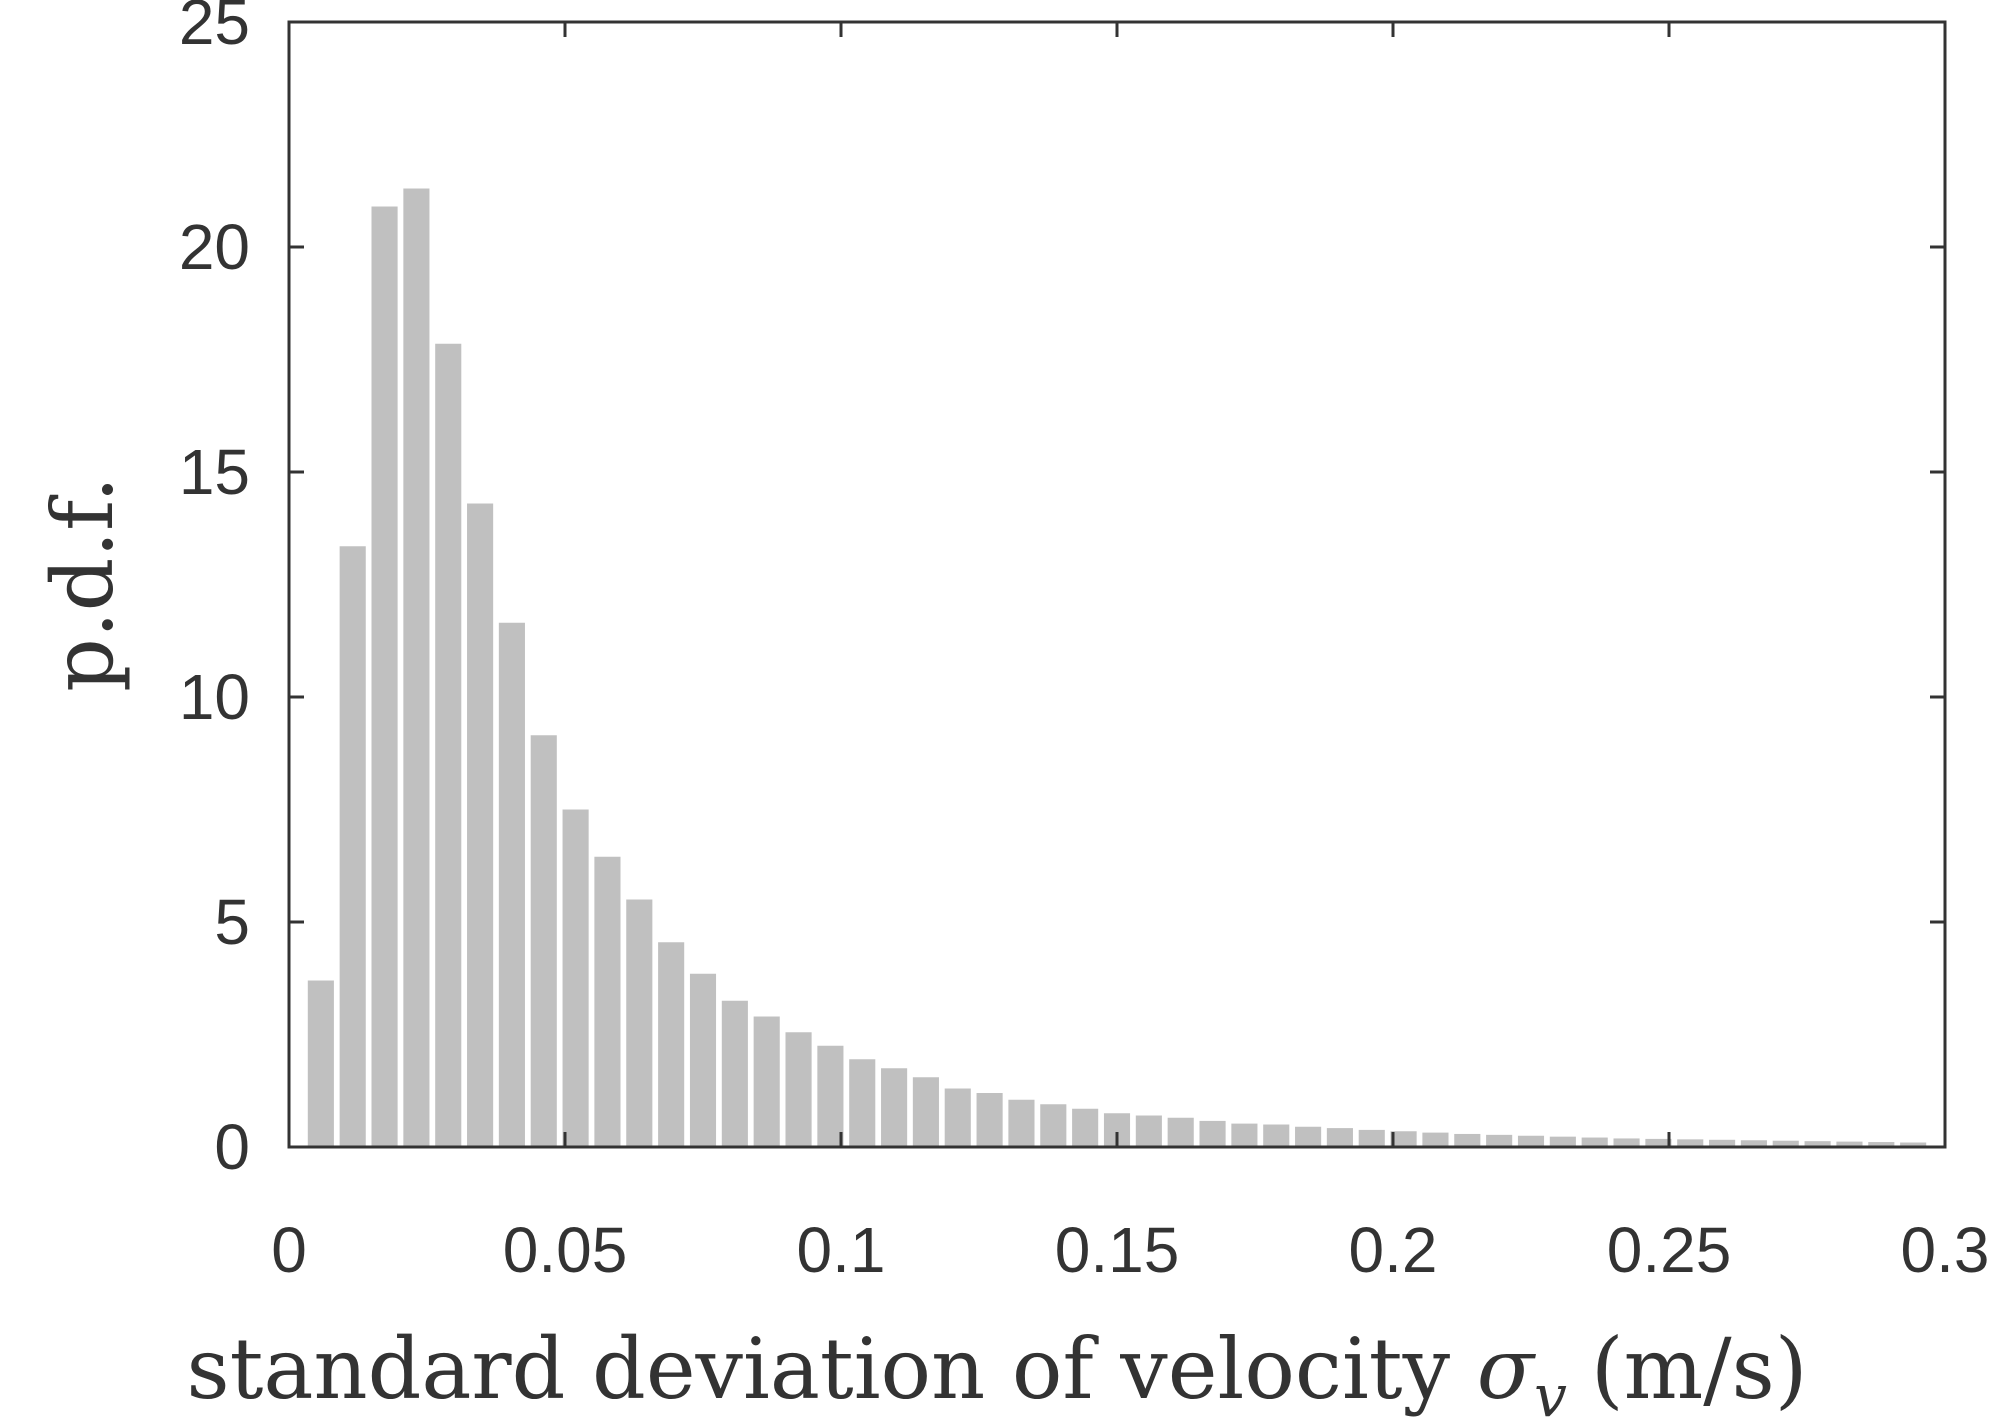 This screenshot has width=1994, height=1425. I want to click on y-tick-label: 5, so click(232, 922).